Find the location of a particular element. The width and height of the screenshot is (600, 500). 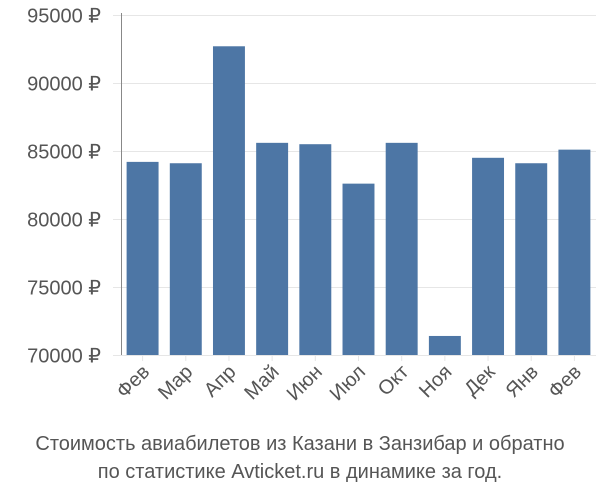

x-tick-label: Май is located at coordinates (261, 382).